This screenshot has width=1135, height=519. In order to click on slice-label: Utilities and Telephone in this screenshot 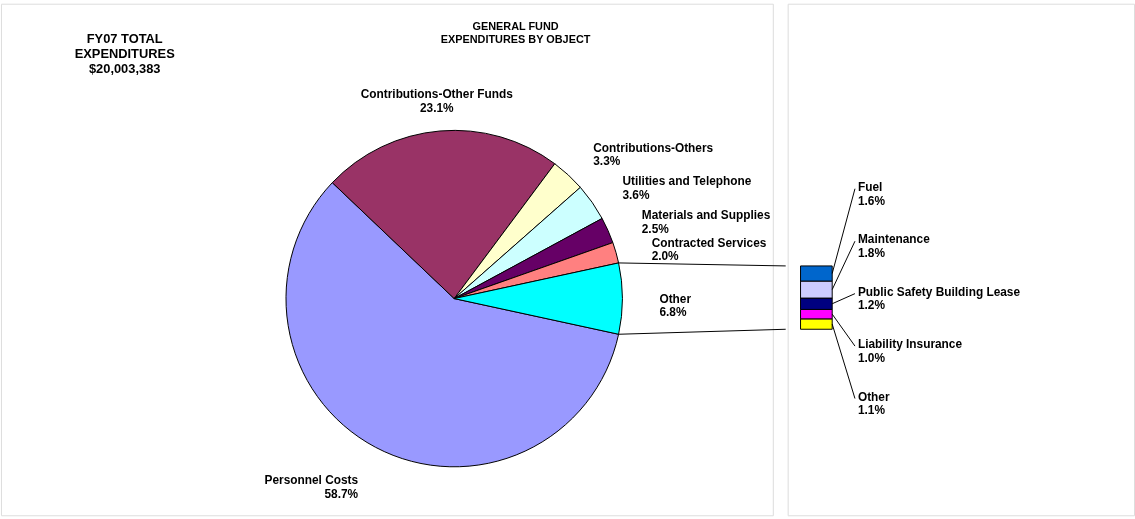, I will do `click(687, 181)`.